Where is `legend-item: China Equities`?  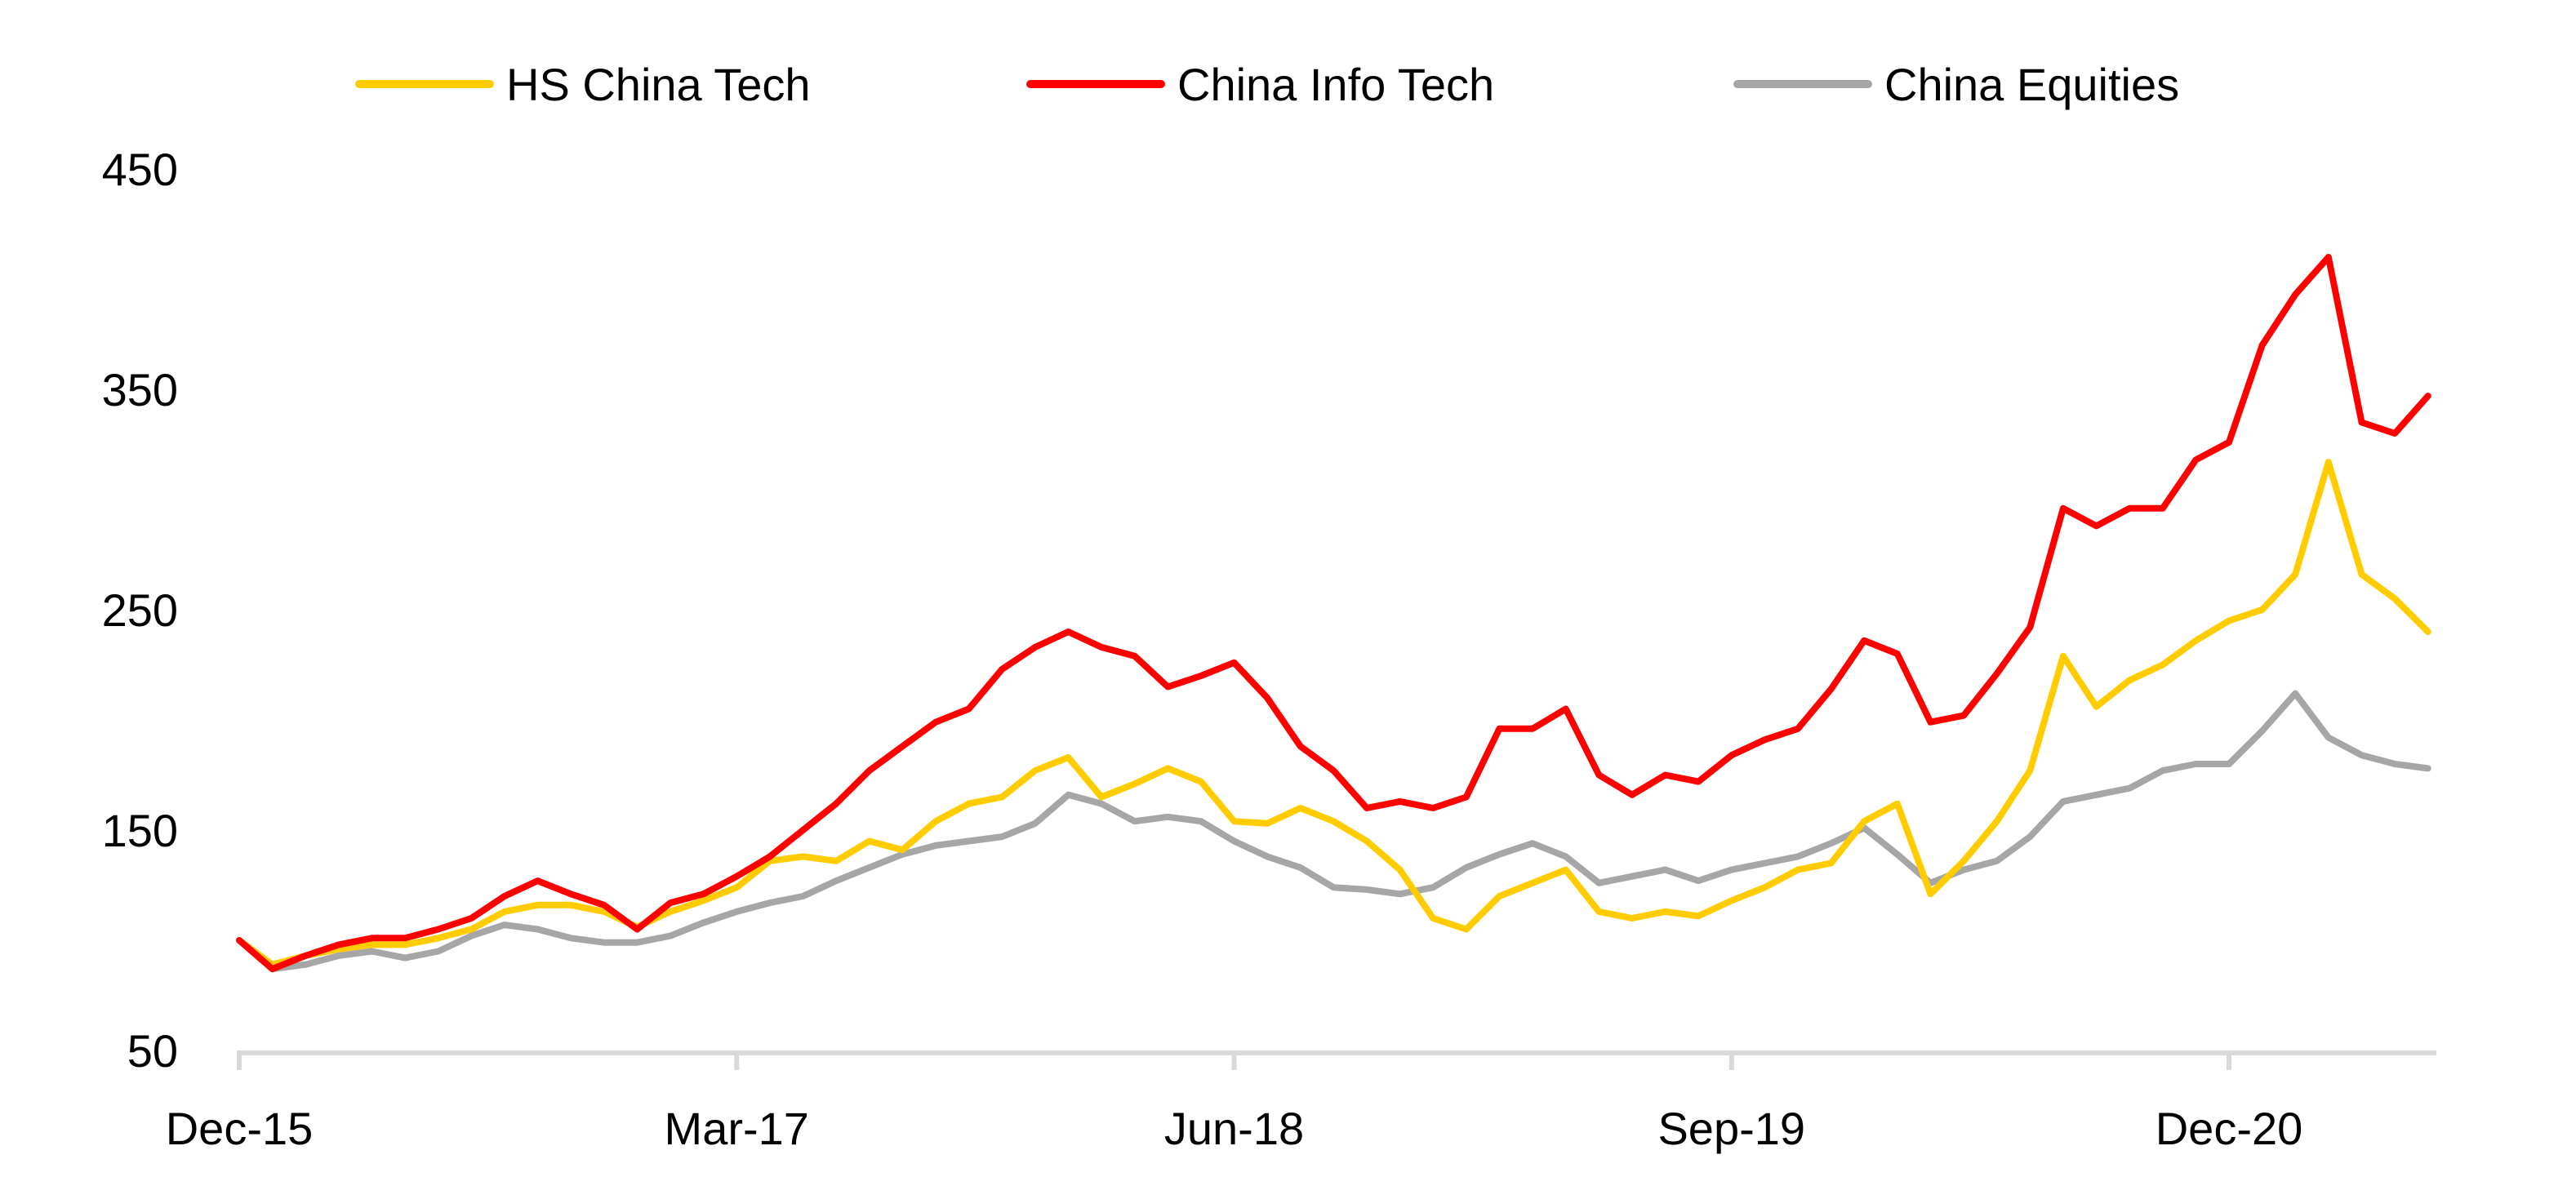 legend-item: China Equities is located at coordinates (1956, 84).